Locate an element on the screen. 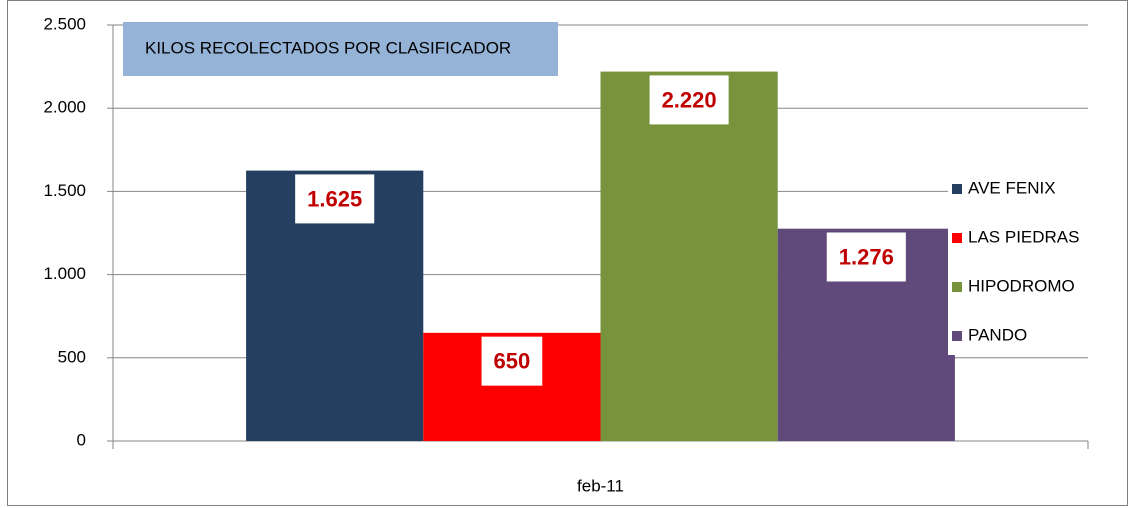 The height and width of the screenshot is (508, 1133). title-box is located at coordinates (340, 49).